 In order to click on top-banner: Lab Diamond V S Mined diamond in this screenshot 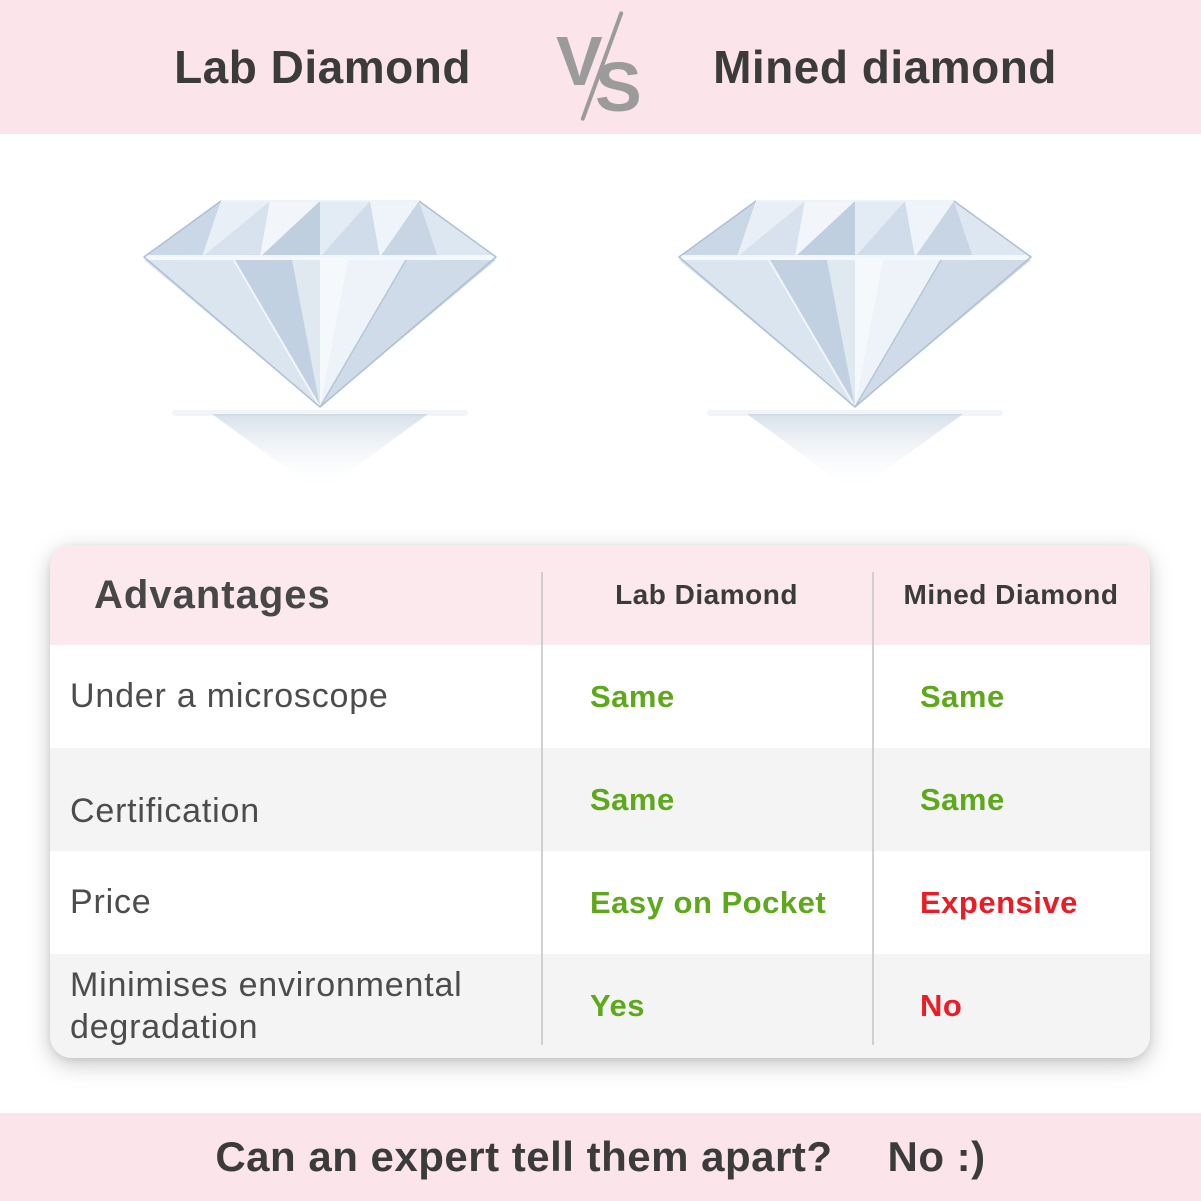, I will do `click(600, 67)`.